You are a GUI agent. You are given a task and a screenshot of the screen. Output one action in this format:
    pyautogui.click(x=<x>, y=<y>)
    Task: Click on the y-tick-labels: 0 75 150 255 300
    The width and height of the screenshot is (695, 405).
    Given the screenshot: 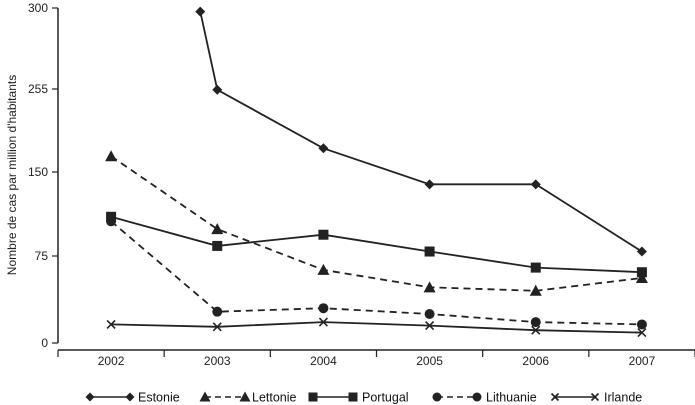 What is the action you would take?
    pyautogui.click(x=43, y=175)
    